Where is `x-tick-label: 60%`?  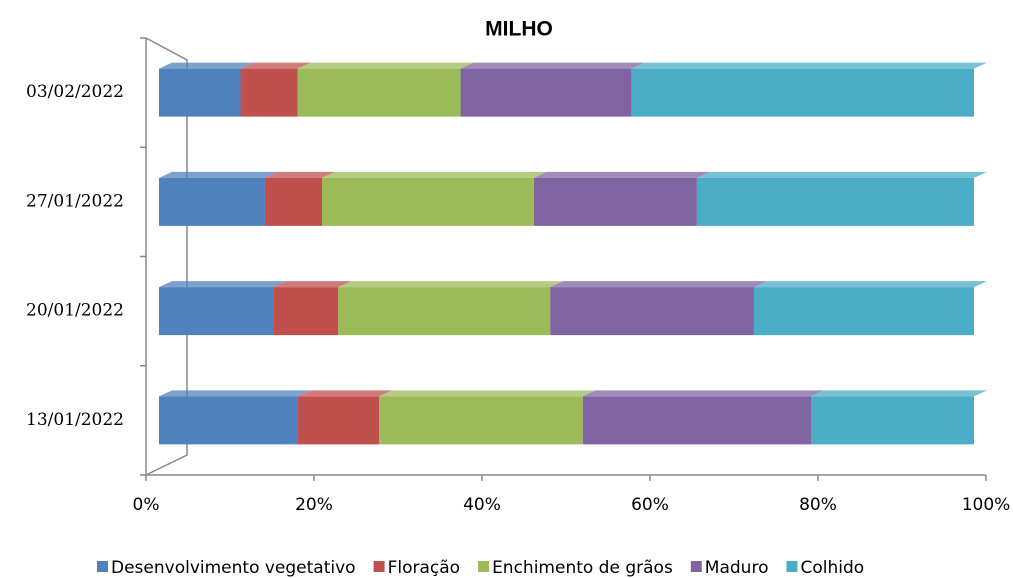 x-tick-label: 60% is located at coordinates (650, 505).